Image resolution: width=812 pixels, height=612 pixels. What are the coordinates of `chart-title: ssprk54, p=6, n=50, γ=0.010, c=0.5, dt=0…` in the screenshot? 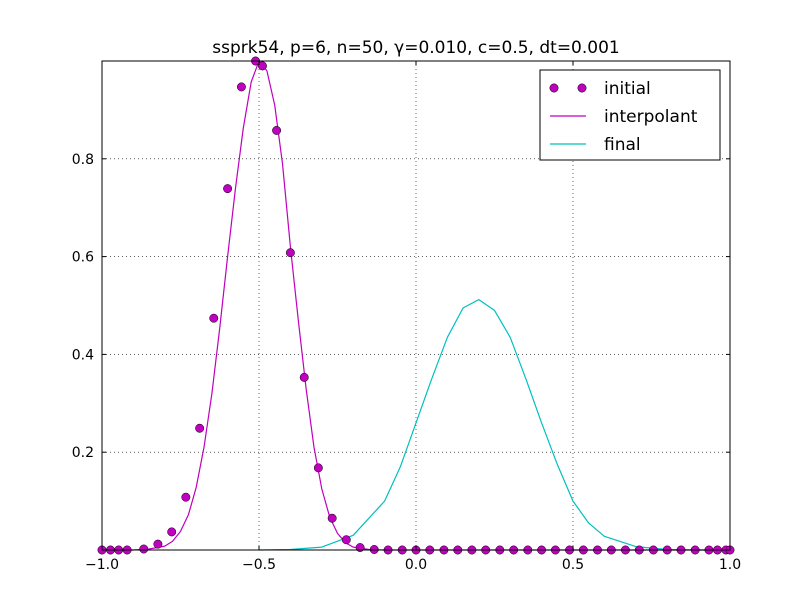 It's located at (415, 48).